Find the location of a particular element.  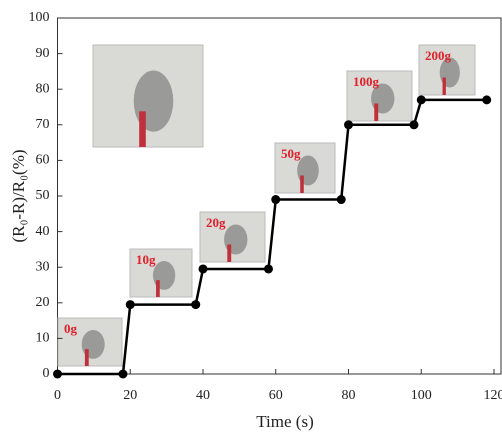

annotation: 10g is located at coordinates (146, 259).